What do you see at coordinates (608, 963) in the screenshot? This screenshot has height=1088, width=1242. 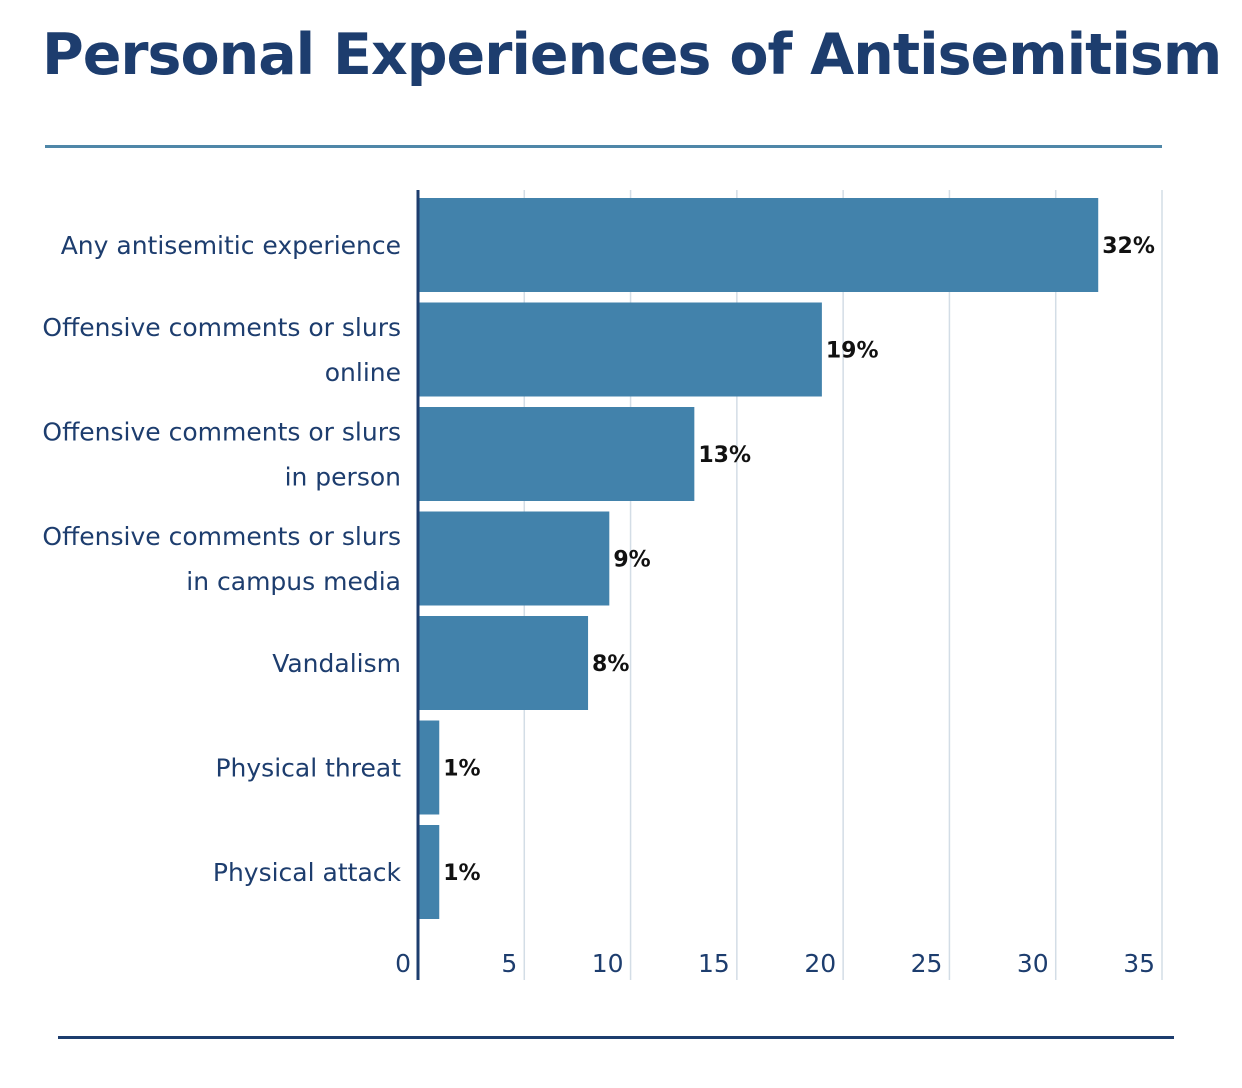 I see `x-tick-label: 10` at bounding box center [608, 963].